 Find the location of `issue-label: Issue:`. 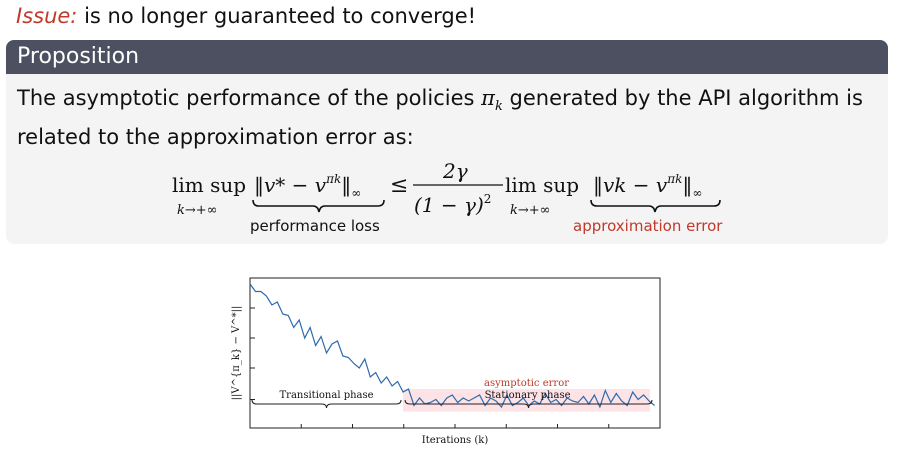

issue-label: Issue: is located at coordinates (47, 16).